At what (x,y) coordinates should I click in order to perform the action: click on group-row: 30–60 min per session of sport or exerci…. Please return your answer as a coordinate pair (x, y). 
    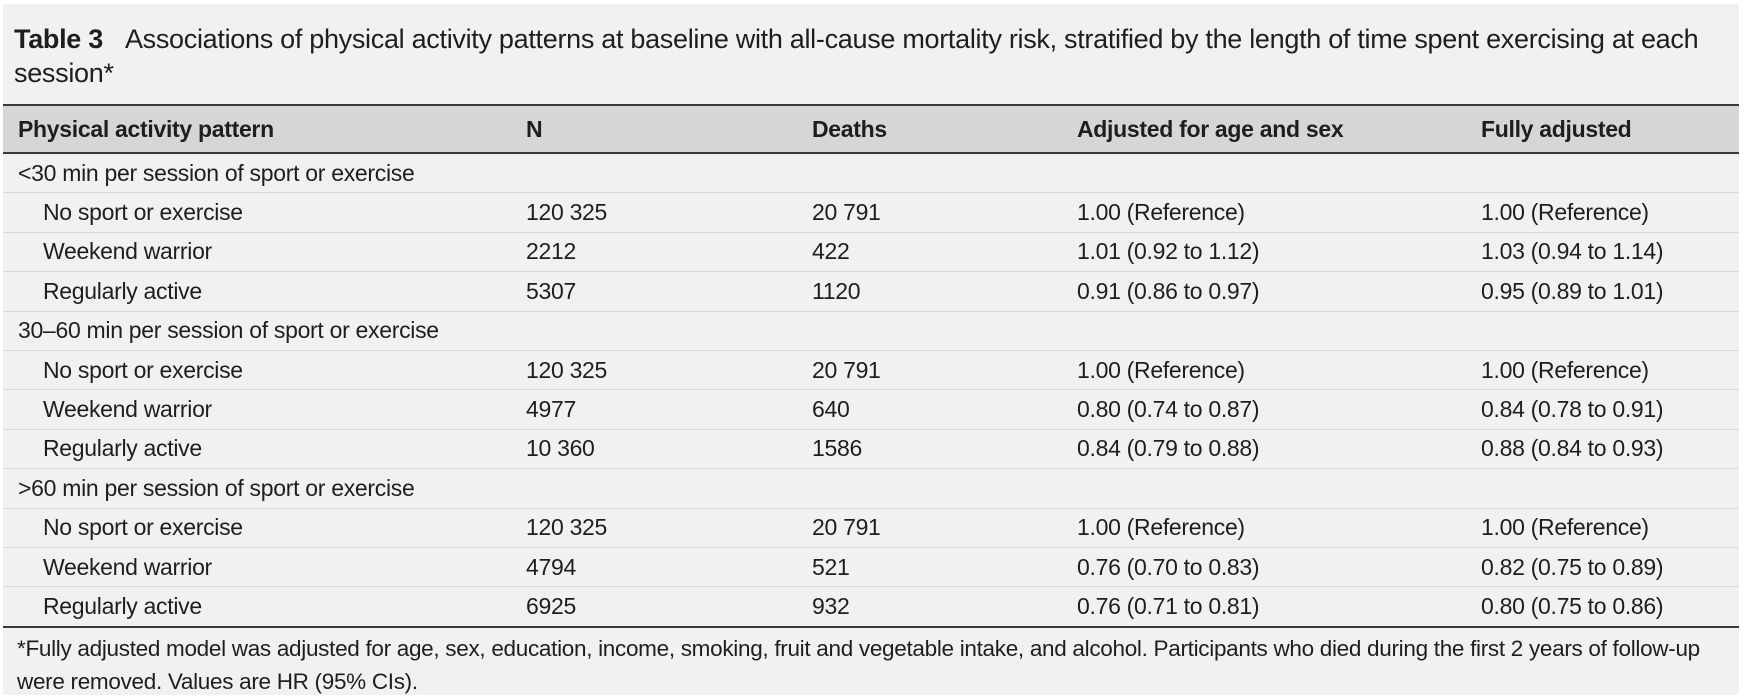
    Looking at the image, I should click on (871, 331).